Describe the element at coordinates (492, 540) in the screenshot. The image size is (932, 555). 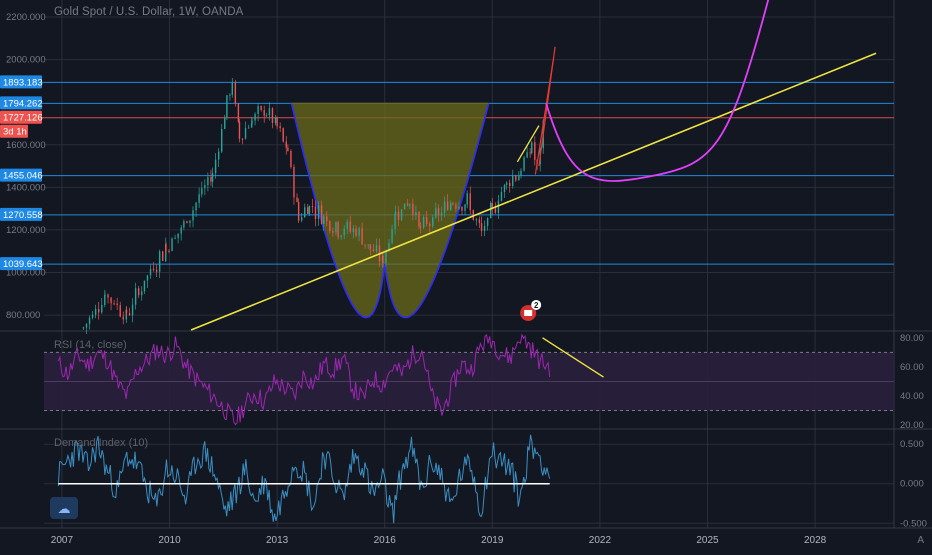
I see `x-tick-label: 2019` at that location.